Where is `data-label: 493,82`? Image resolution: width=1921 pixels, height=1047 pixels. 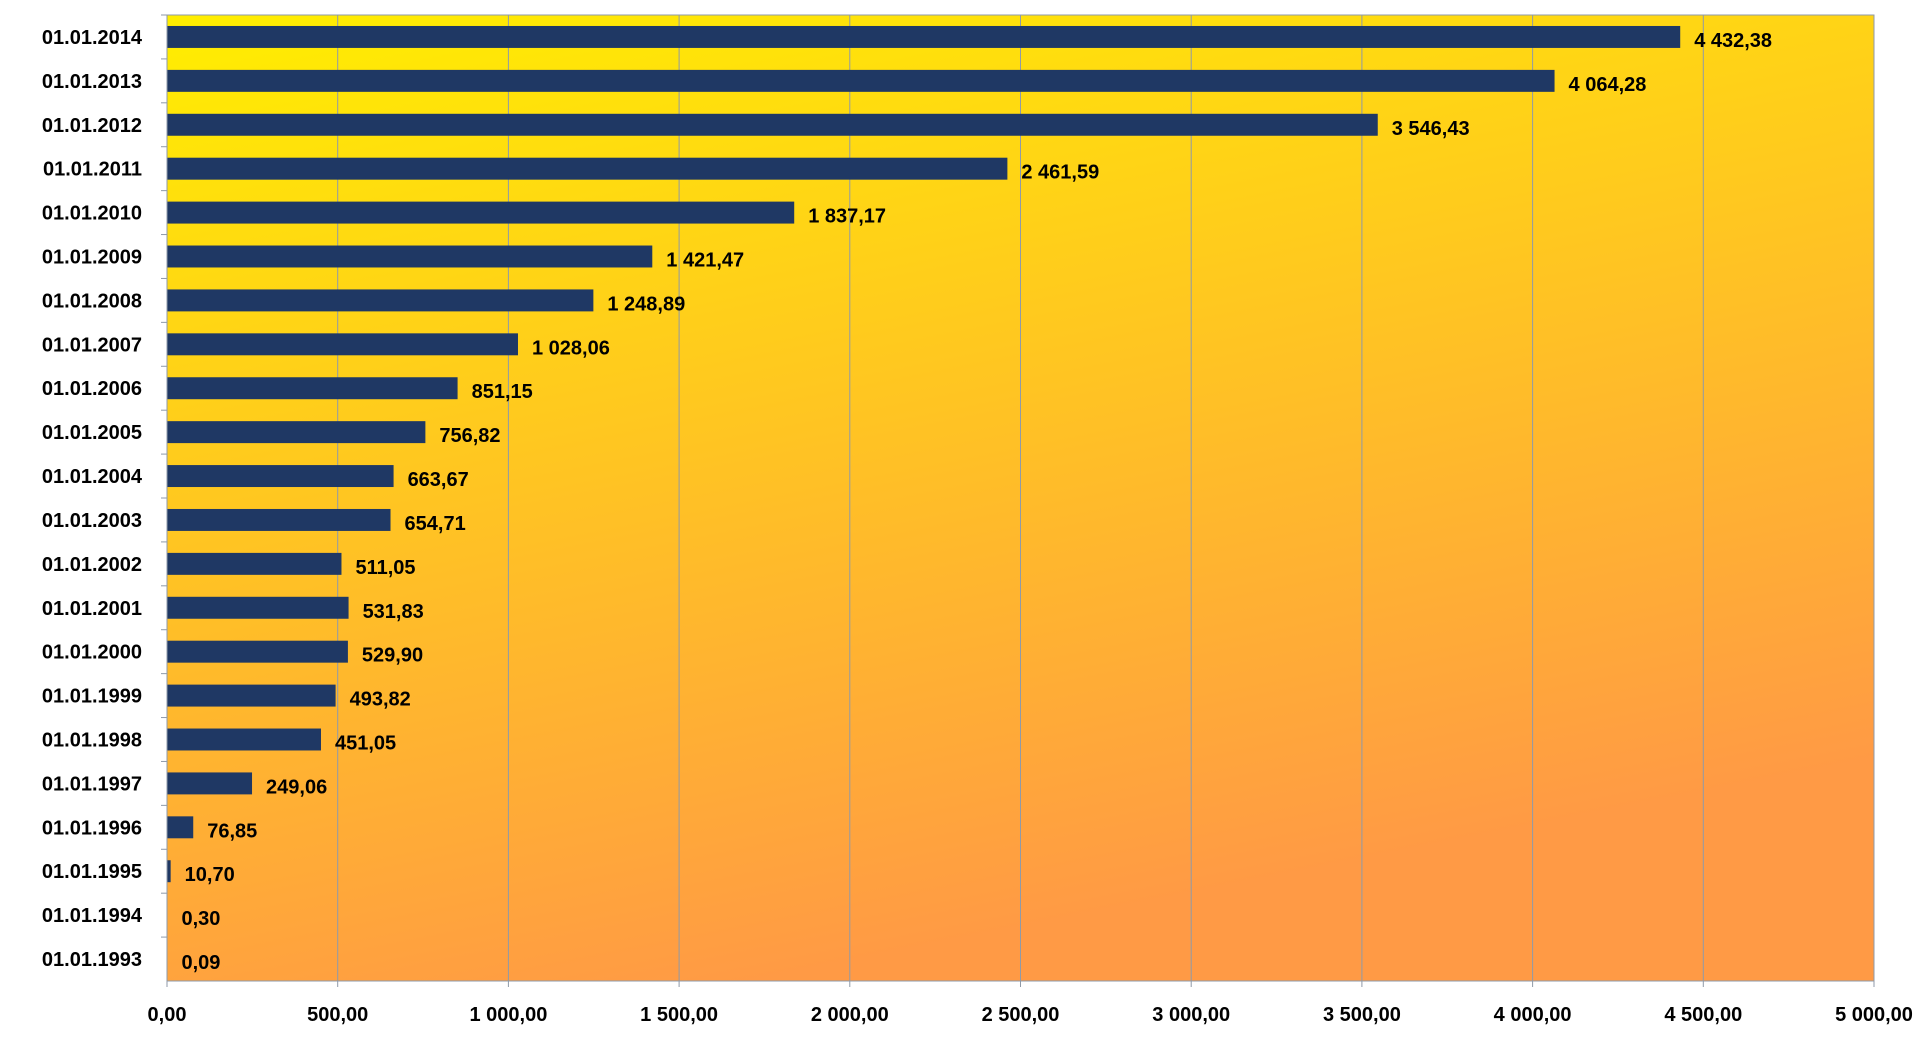 data-label: 493,82 is located at coordinates (380, 700).